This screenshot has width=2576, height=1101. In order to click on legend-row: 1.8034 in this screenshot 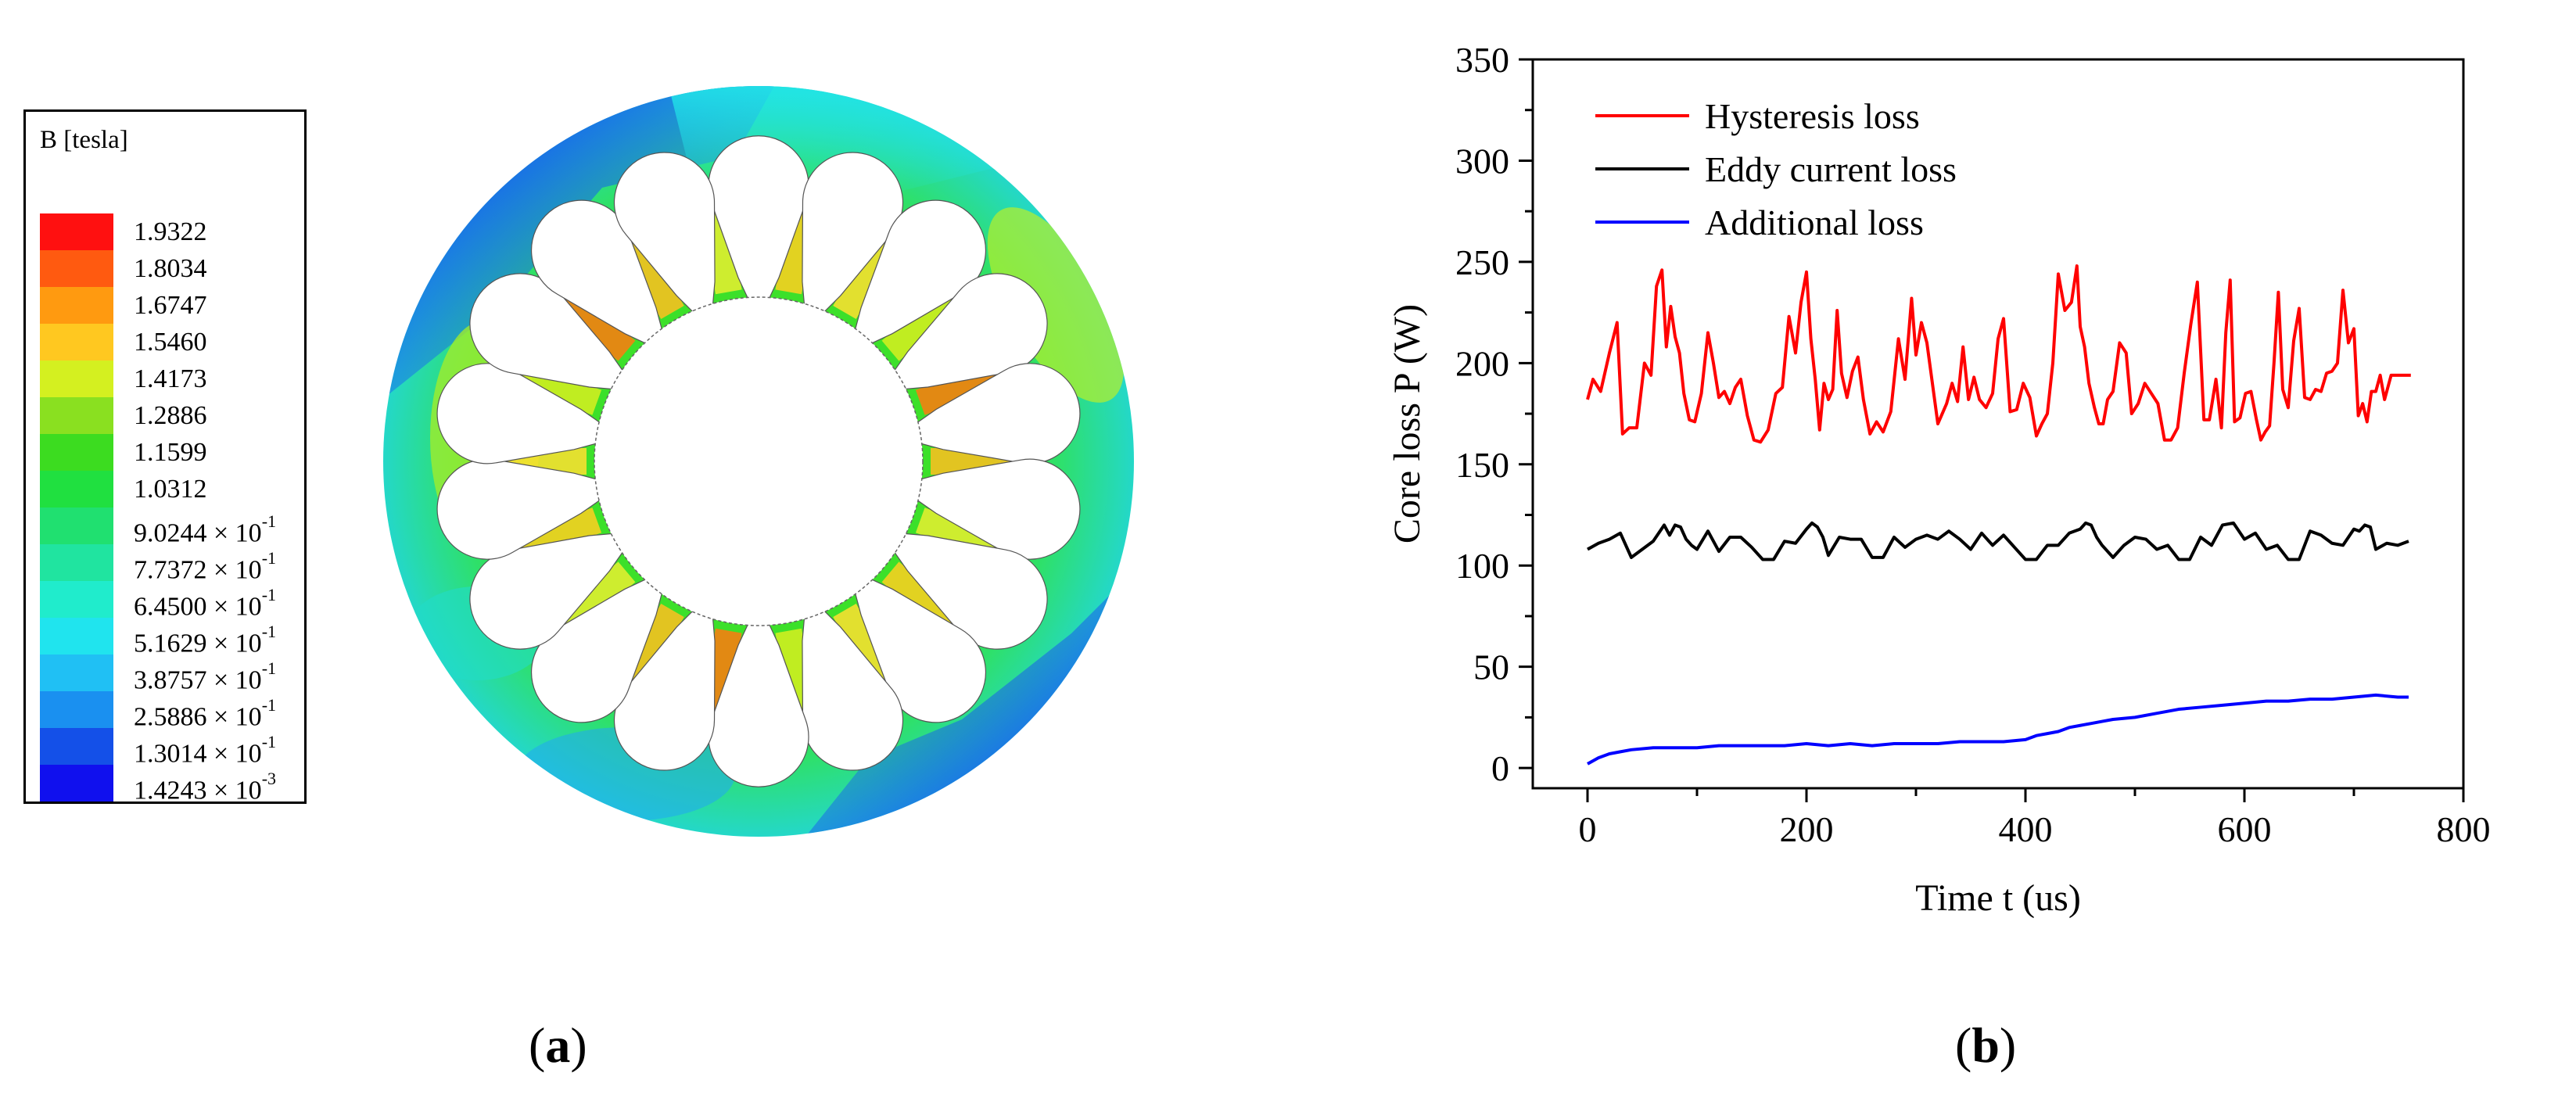, I will do `click(169, 268)`.